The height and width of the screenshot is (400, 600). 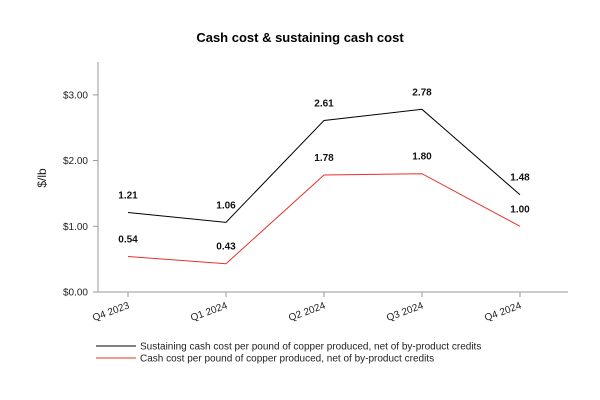 I want to click on data-label: 0.43, so click(x=226, y=247).